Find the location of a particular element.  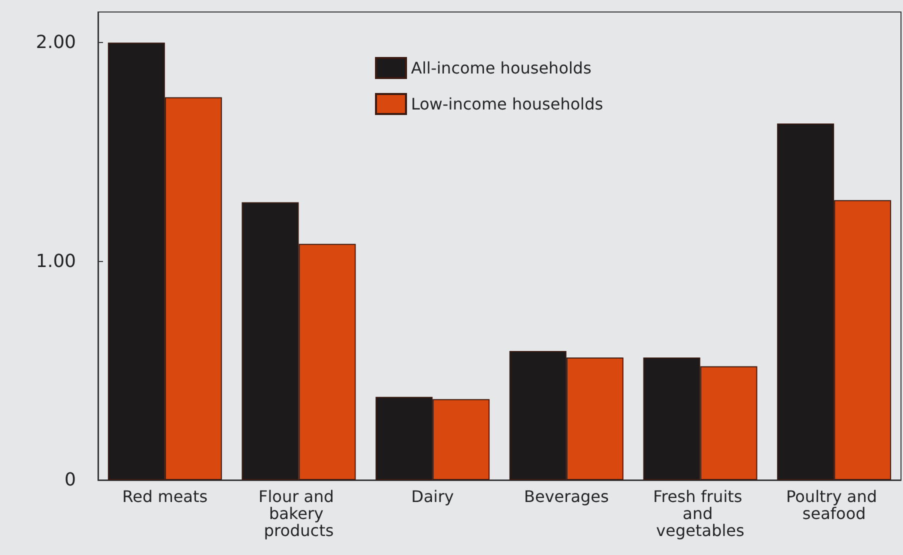

legend-label: All-income households is located at coordinates (501, 68).